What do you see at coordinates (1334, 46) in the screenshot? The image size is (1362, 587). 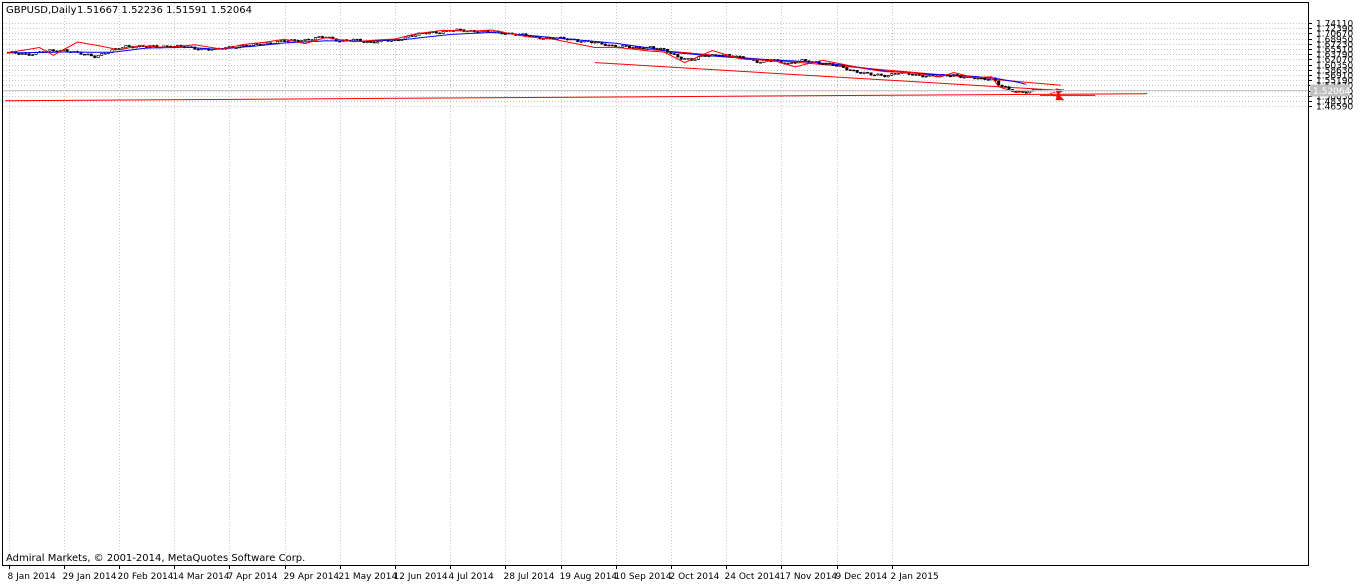 I see `price-tick-label: 1.67230` at bounding box center [1334, 46].